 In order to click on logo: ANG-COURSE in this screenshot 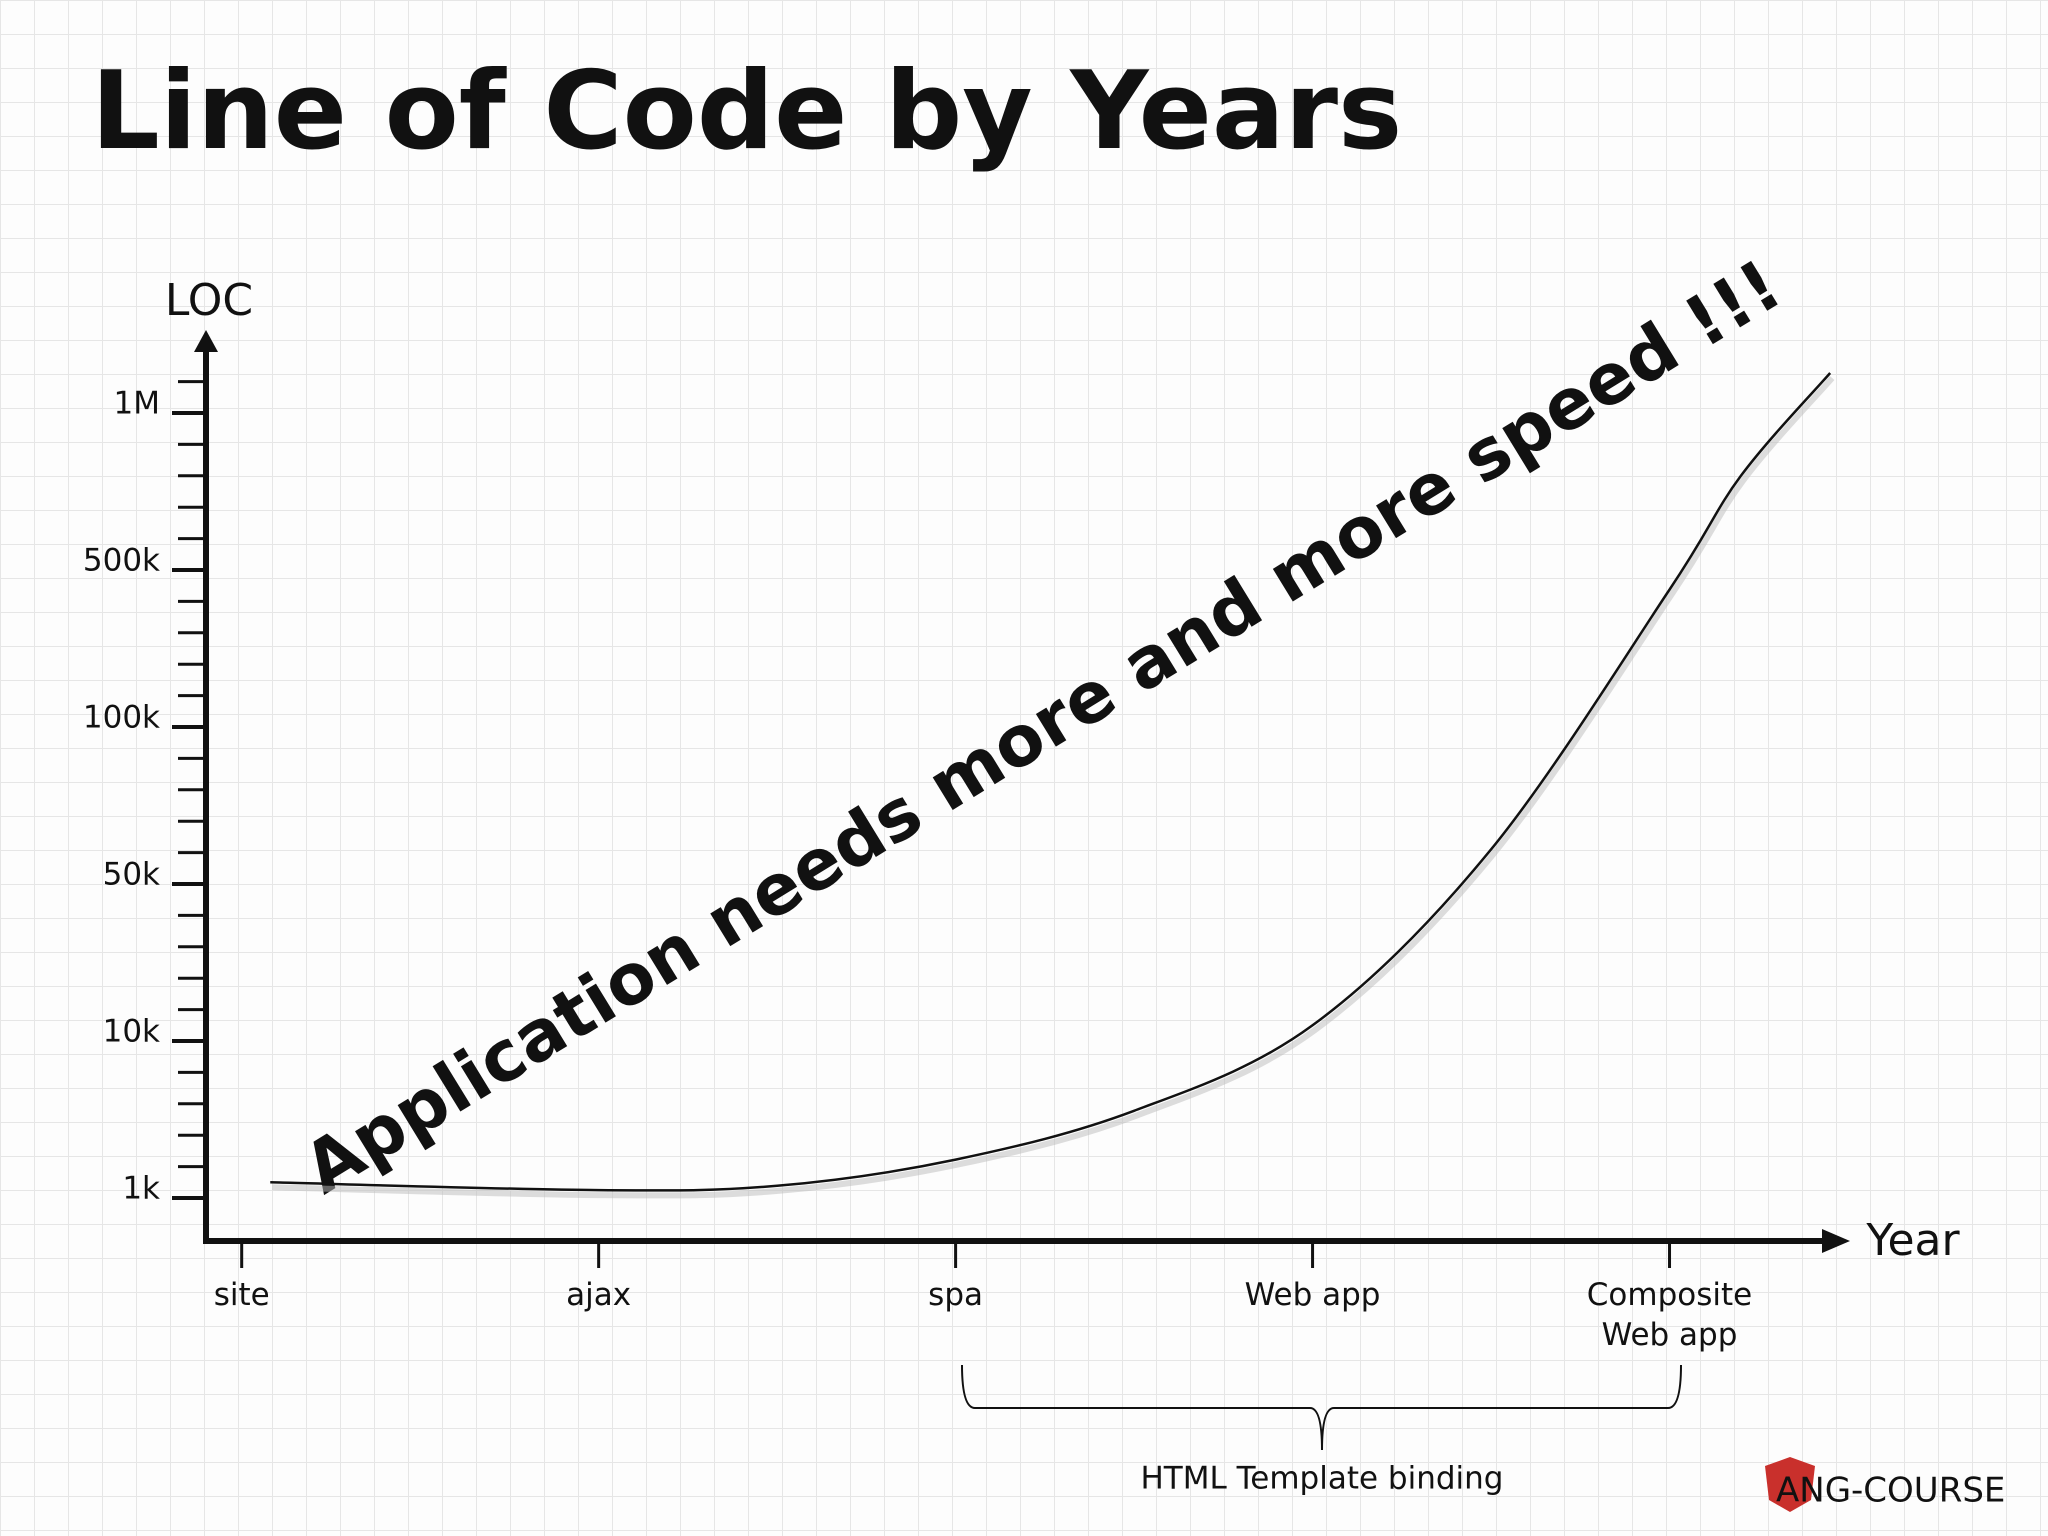, I will do `click(1890, 1491)`.